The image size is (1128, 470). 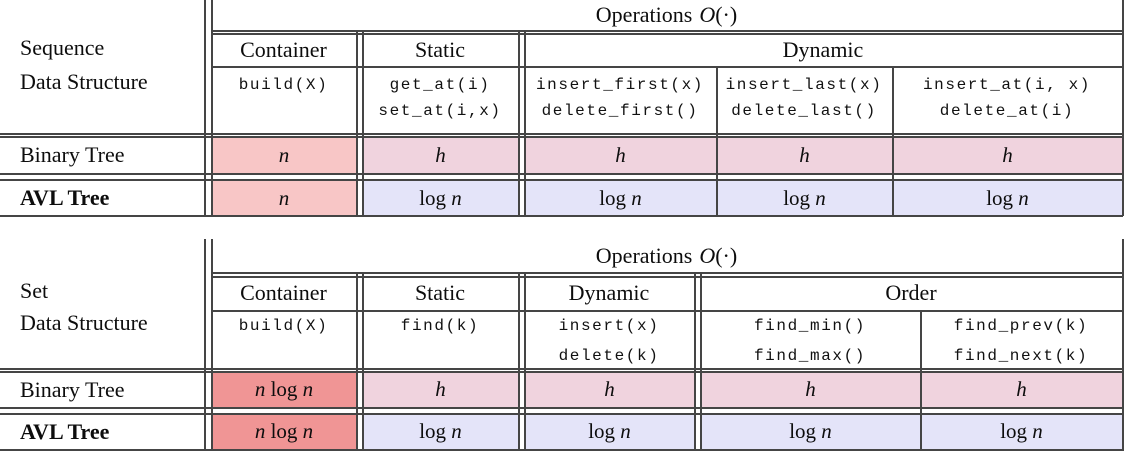 I want to click on op-name-cell: find(k), so click(x=440, y=326).